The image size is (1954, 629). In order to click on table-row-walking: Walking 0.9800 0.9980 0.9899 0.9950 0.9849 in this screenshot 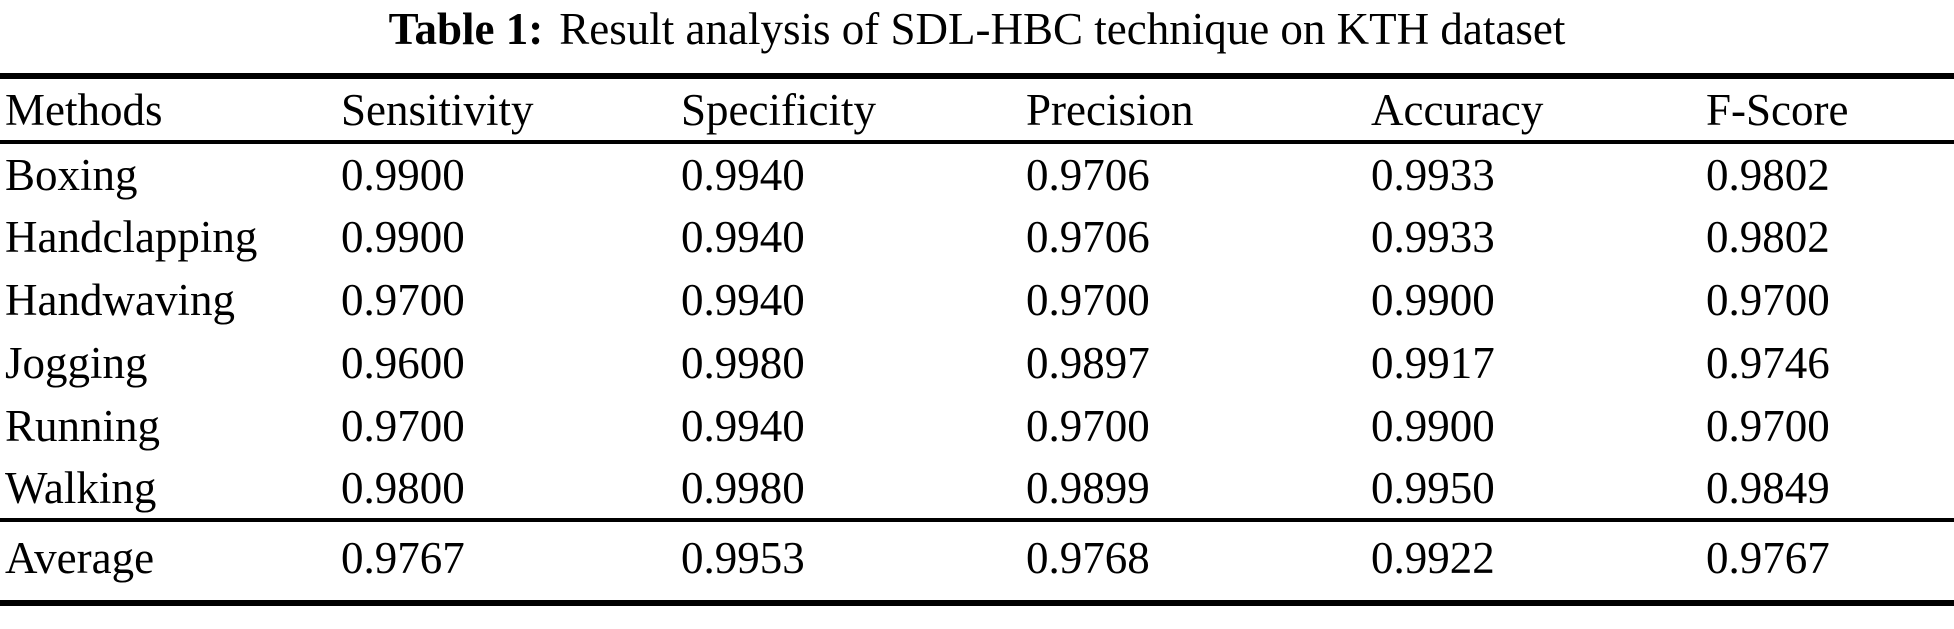, I will do `click(977, 488)`.